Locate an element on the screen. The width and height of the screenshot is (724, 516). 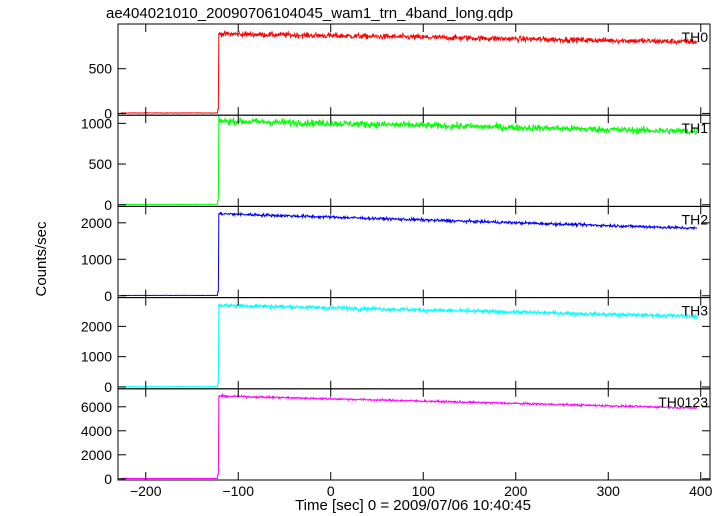
series-label: TH1 is located at coordinates (695, 128).